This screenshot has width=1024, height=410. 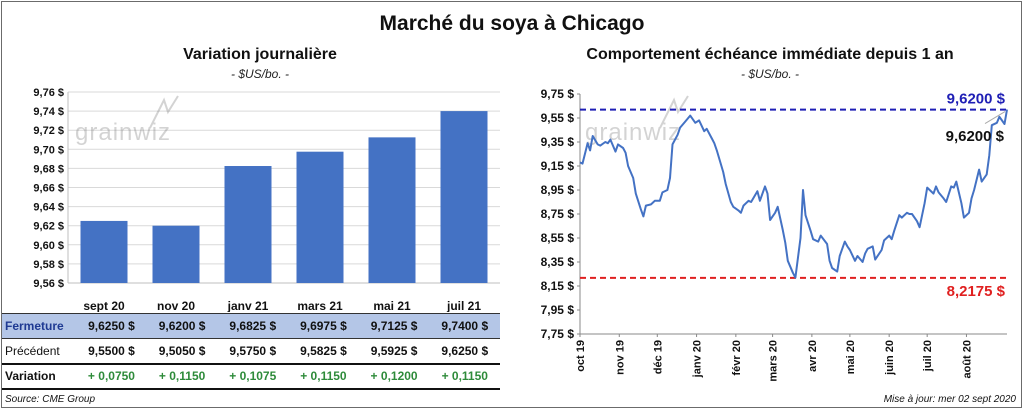 I want to click on x-tick-label: mars 21, so click(x=320, y=305).